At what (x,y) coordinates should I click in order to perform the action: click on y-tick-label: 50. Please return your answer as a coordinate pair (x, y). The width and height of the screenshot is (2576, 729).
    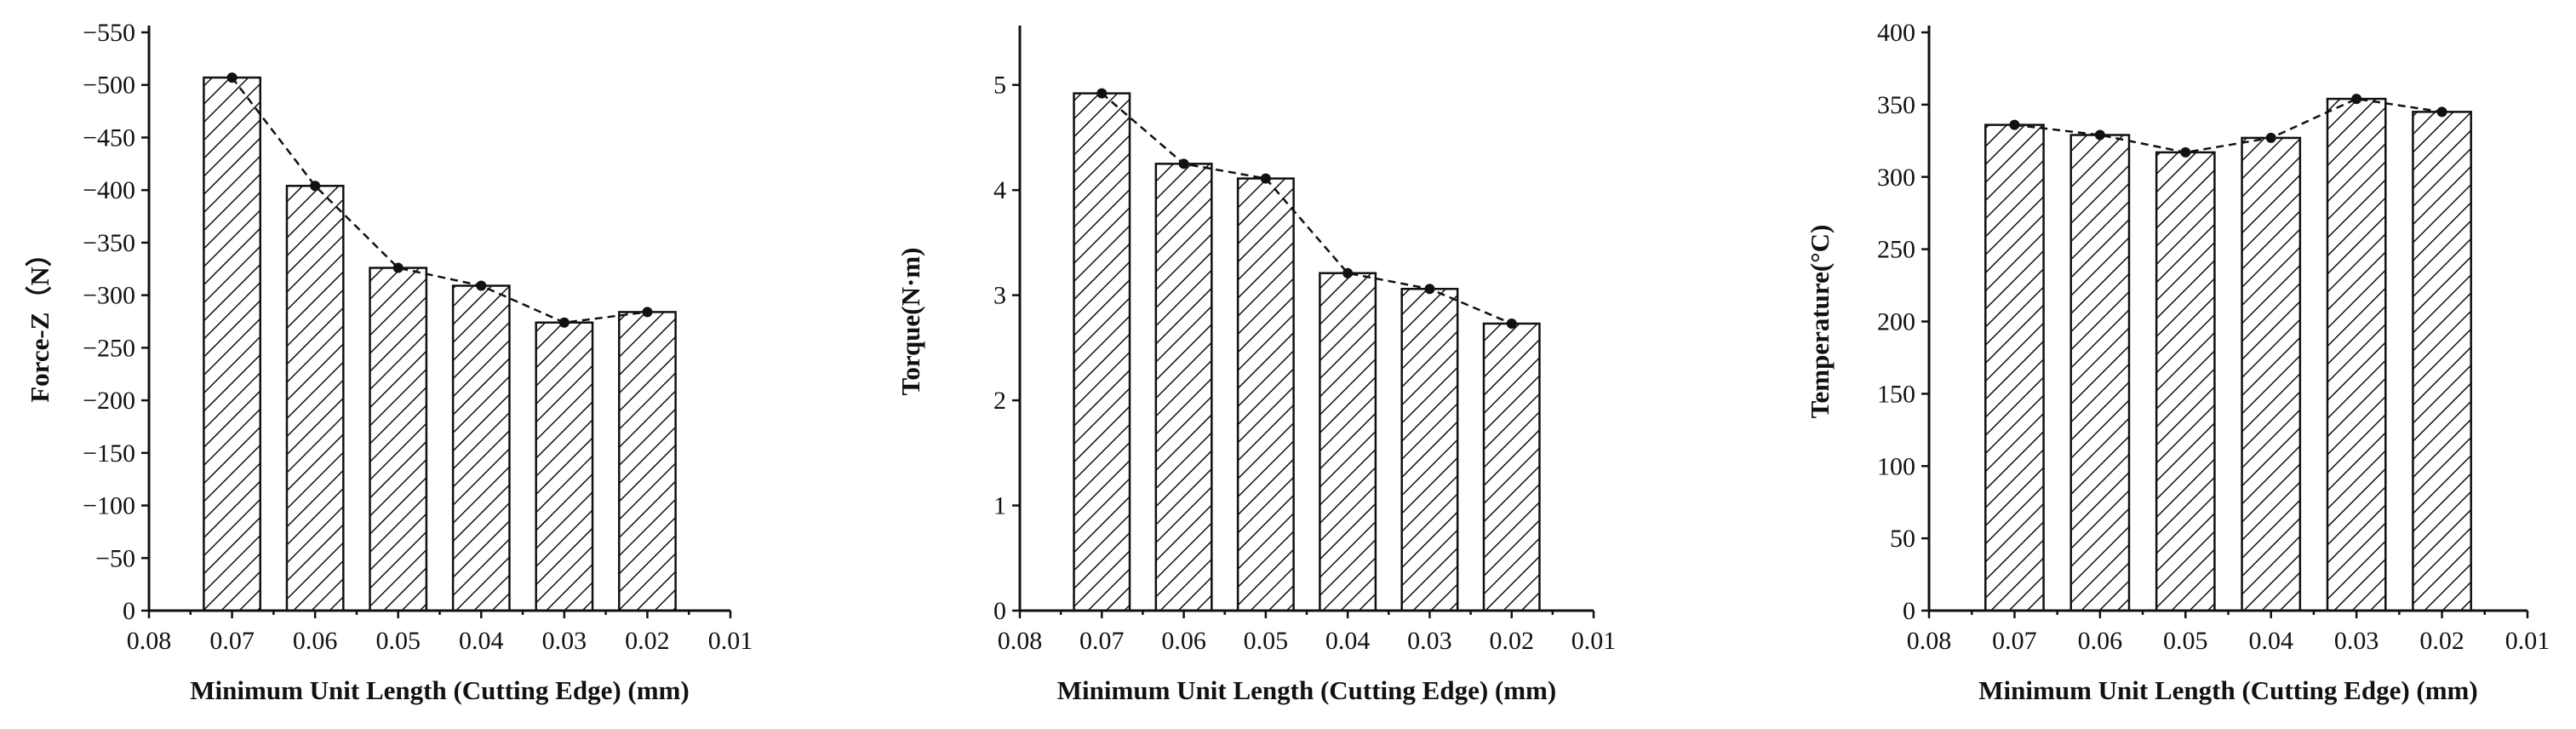
    Looking at the image, I should click on (1902, 539).